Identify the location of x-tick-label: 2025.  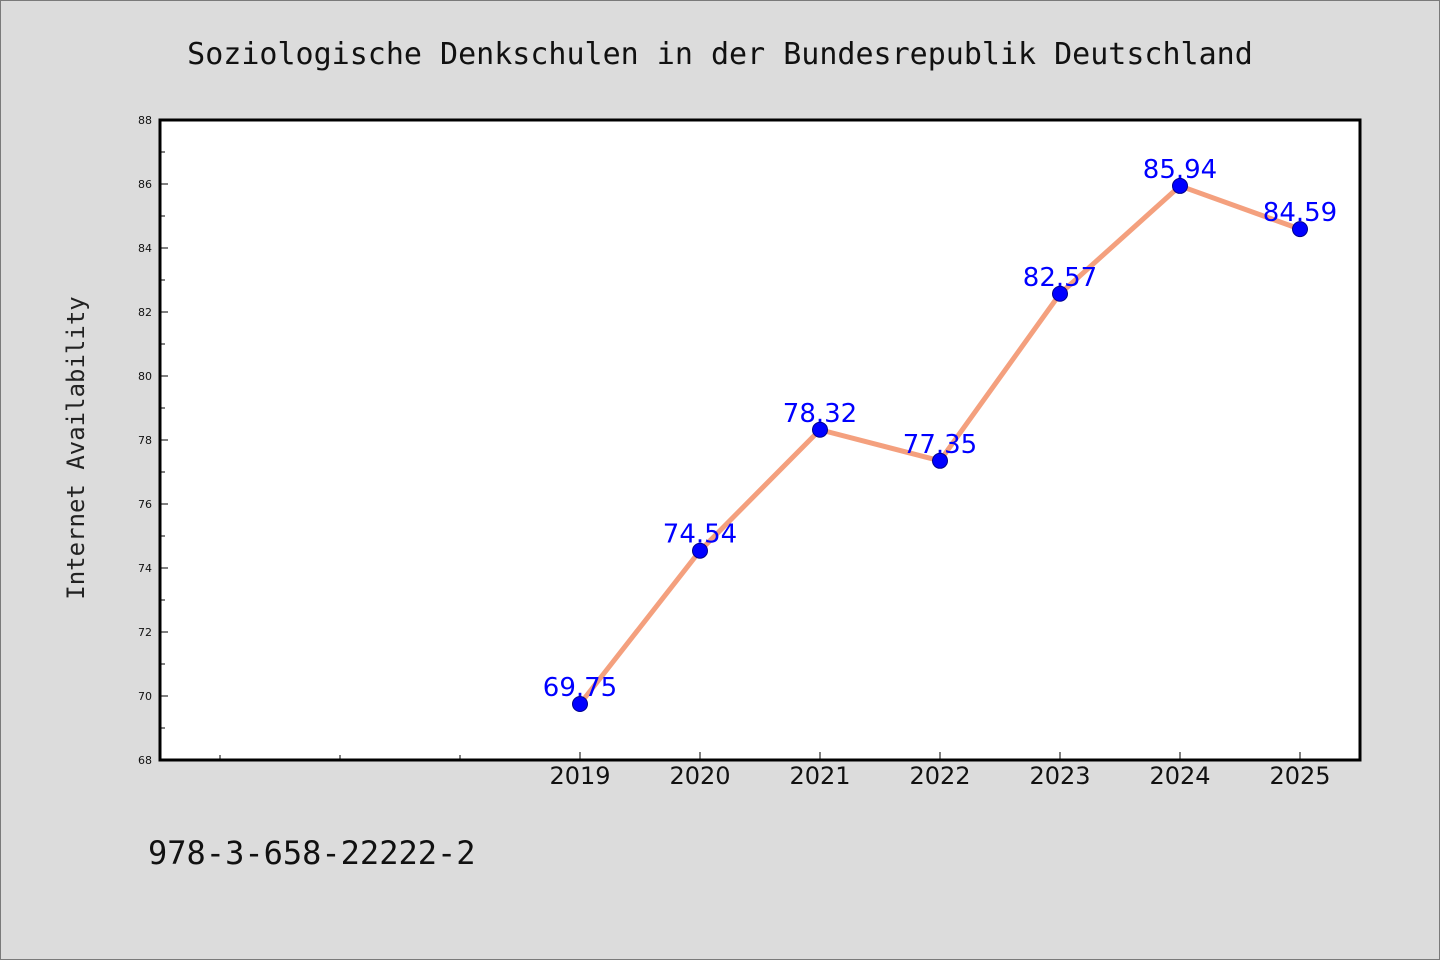
(1299, 776).